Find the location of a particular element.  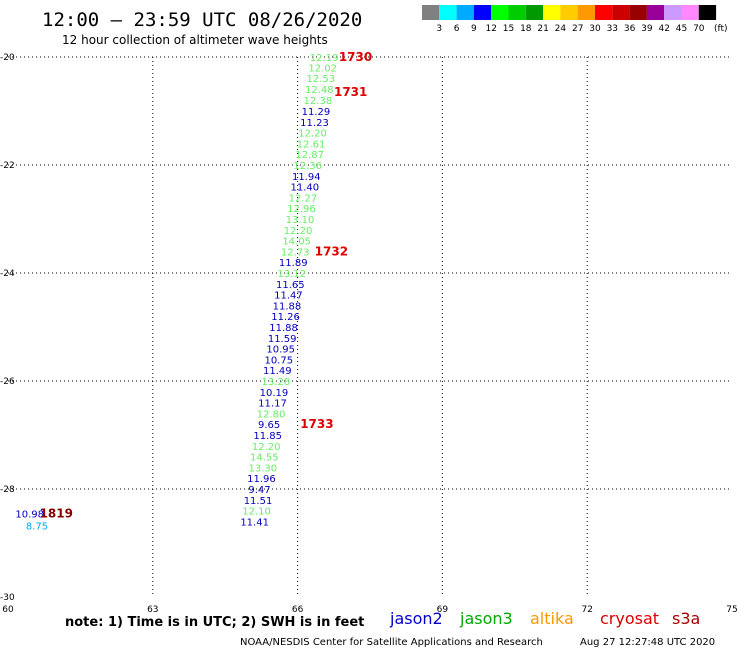

colorbar-tick-label: 36 is located at coordinates (630, 29).